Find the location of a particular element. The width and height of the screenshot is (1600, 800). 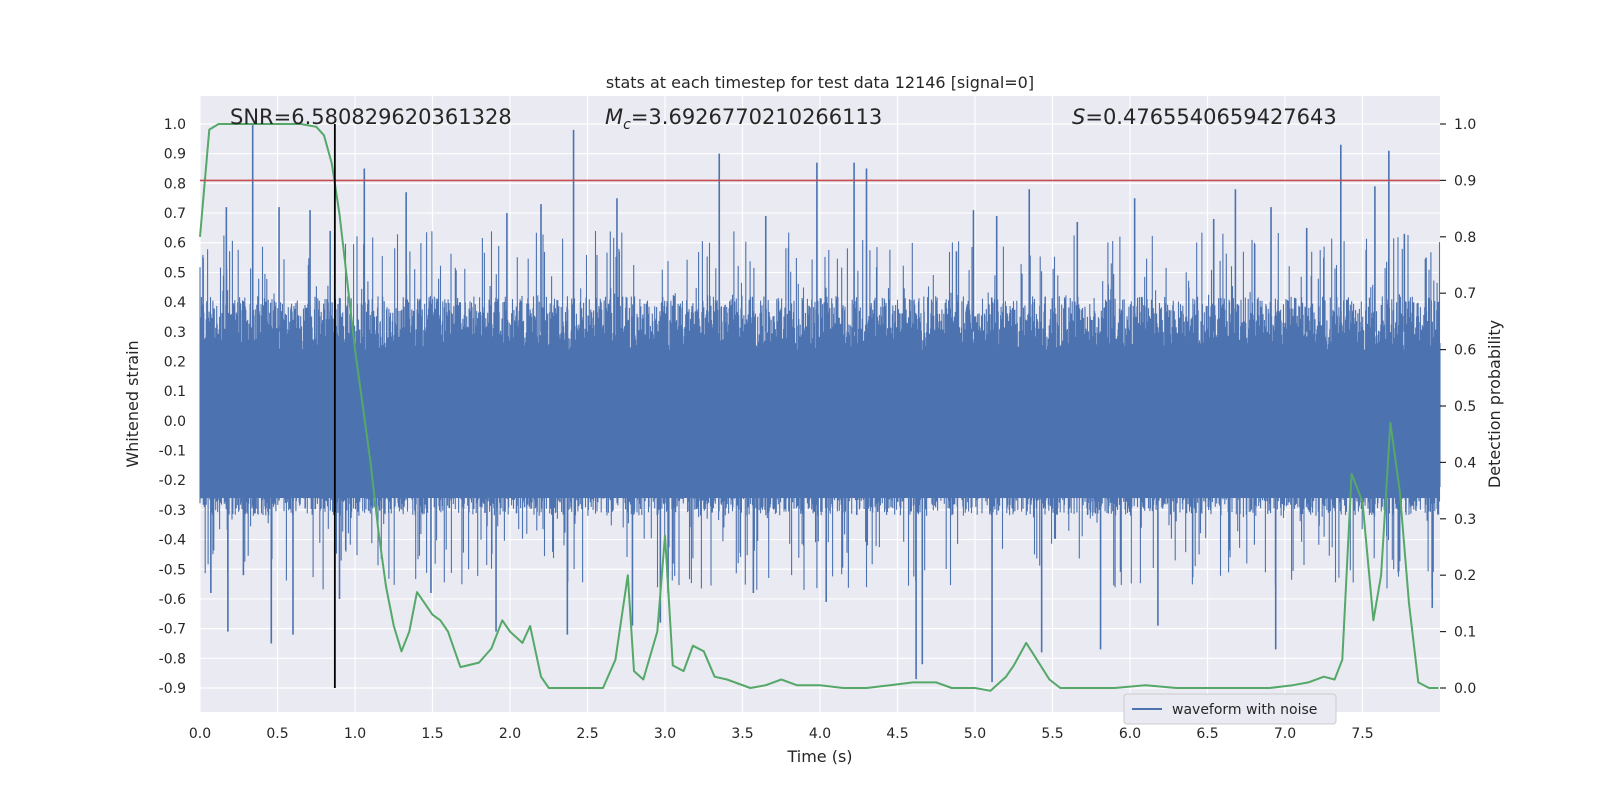

s-annotation: S=0.4765540659427643 is located at coordinates (1204, 117).